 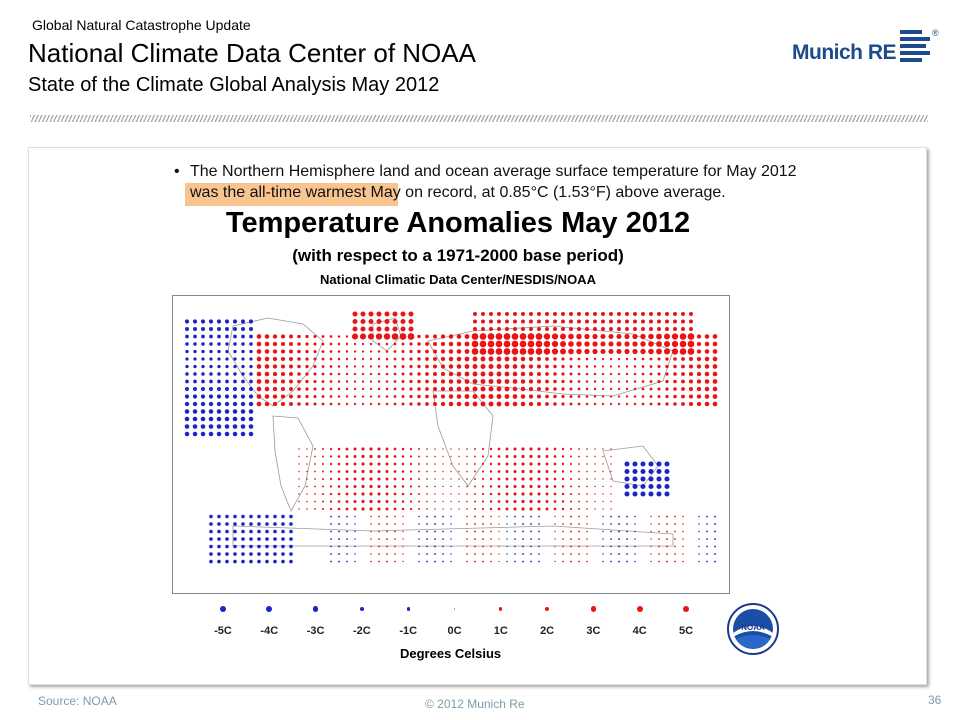 I want to click on legend-label: 1C, so click(x=500, y=631).